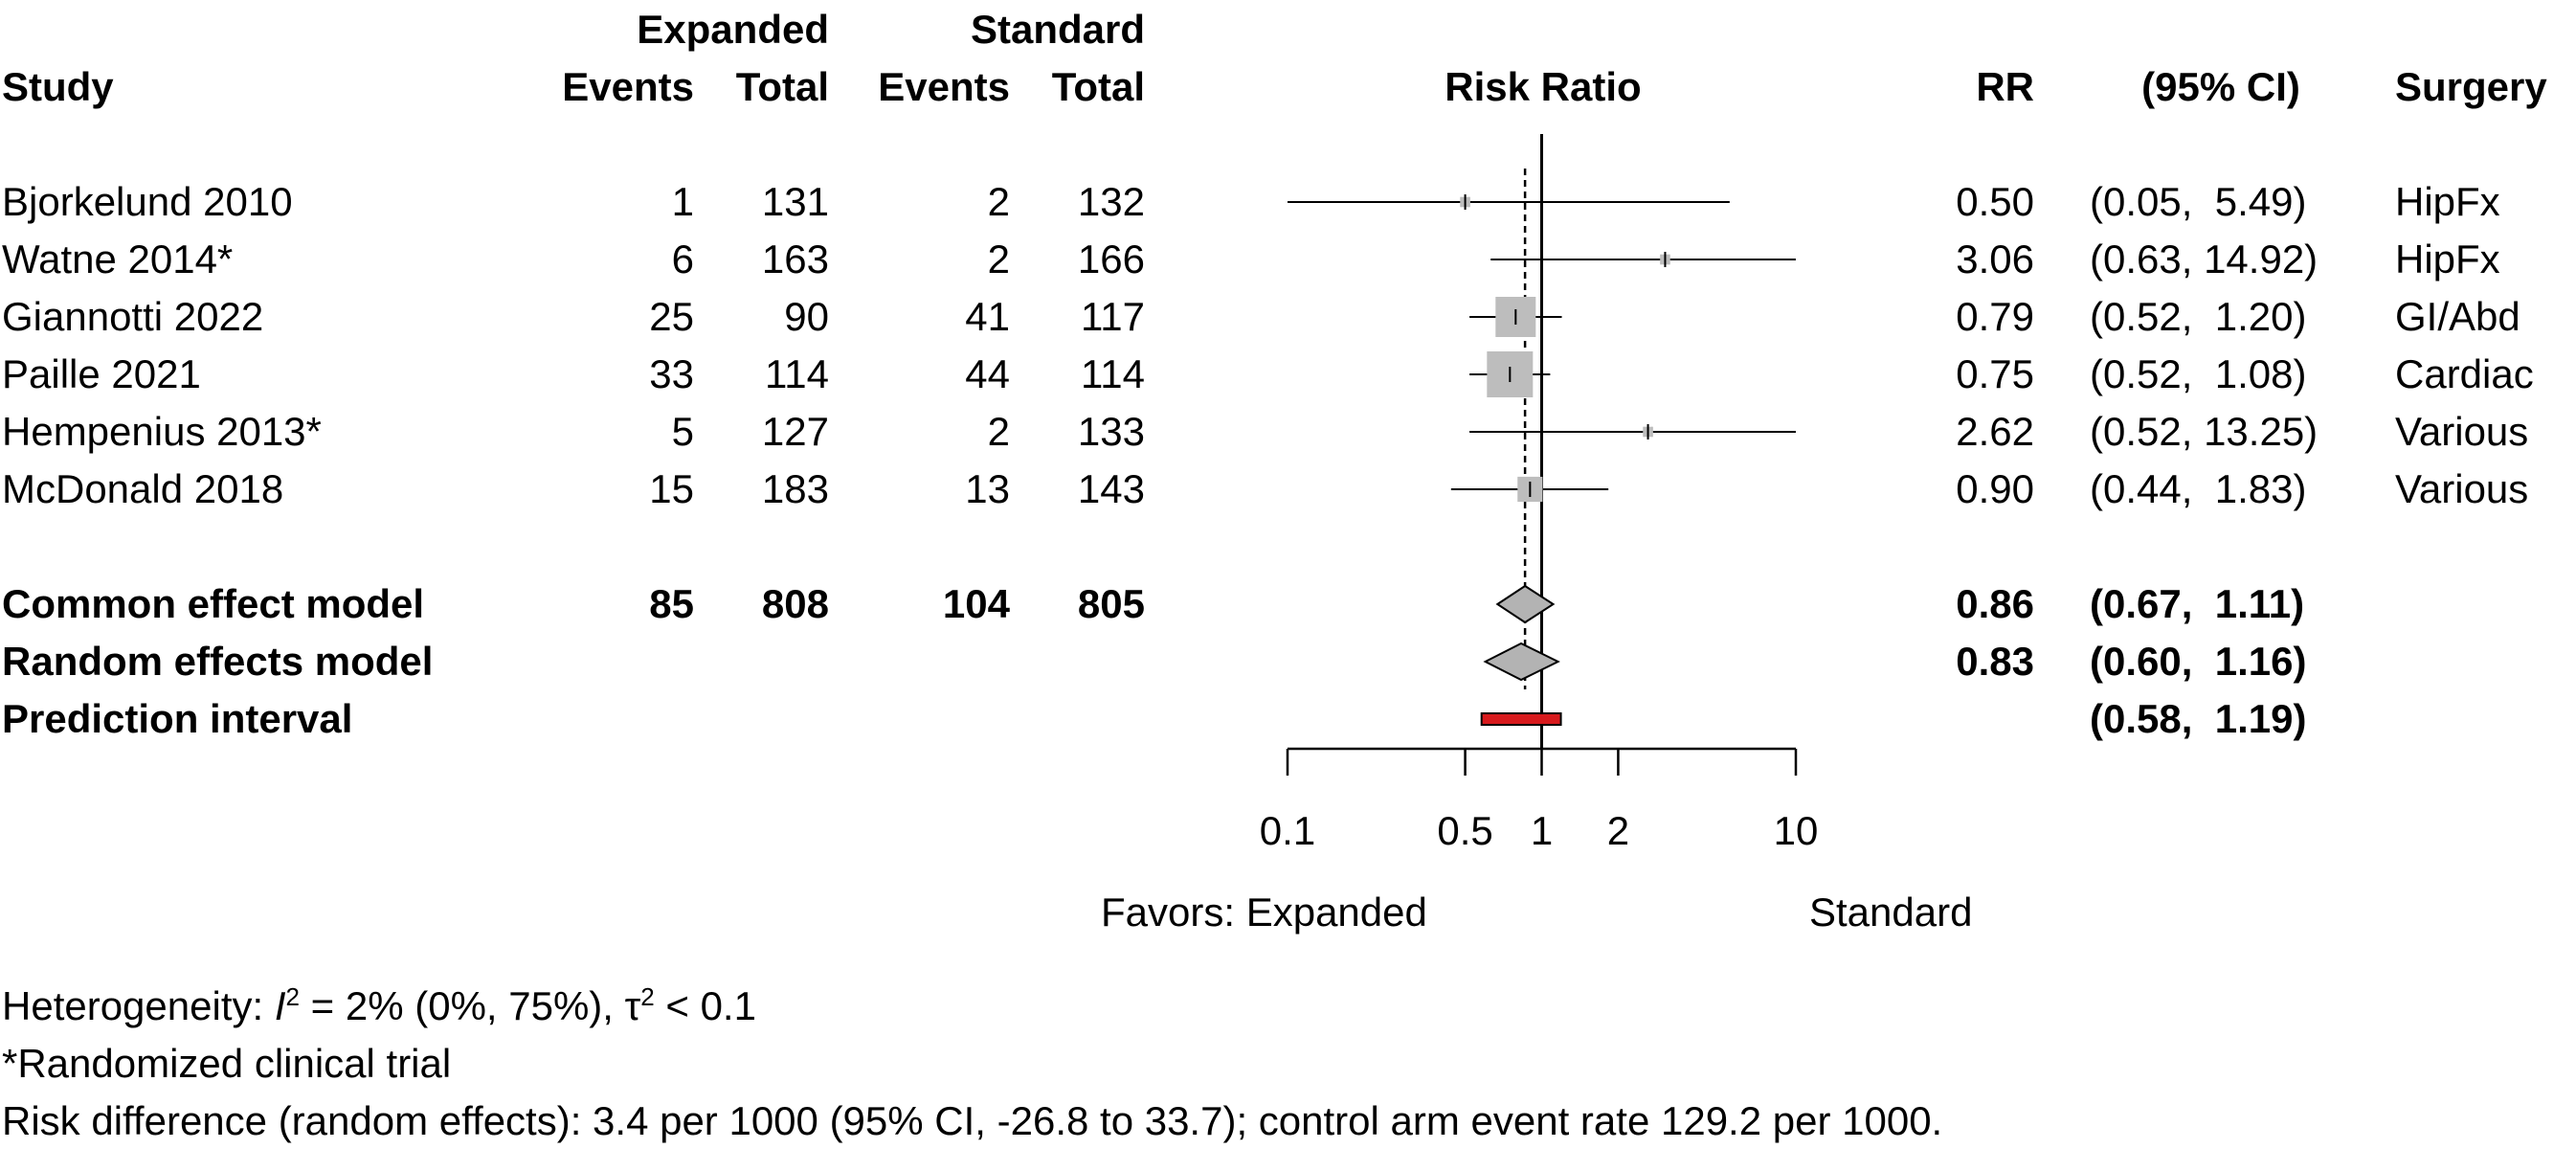 The height and width of the screenshot is (1149, 2576). What do you see at coordinates (733, 30) in the screenshot?
I see `header-expanded-group: Expanded` at bounding box center [733, 30].